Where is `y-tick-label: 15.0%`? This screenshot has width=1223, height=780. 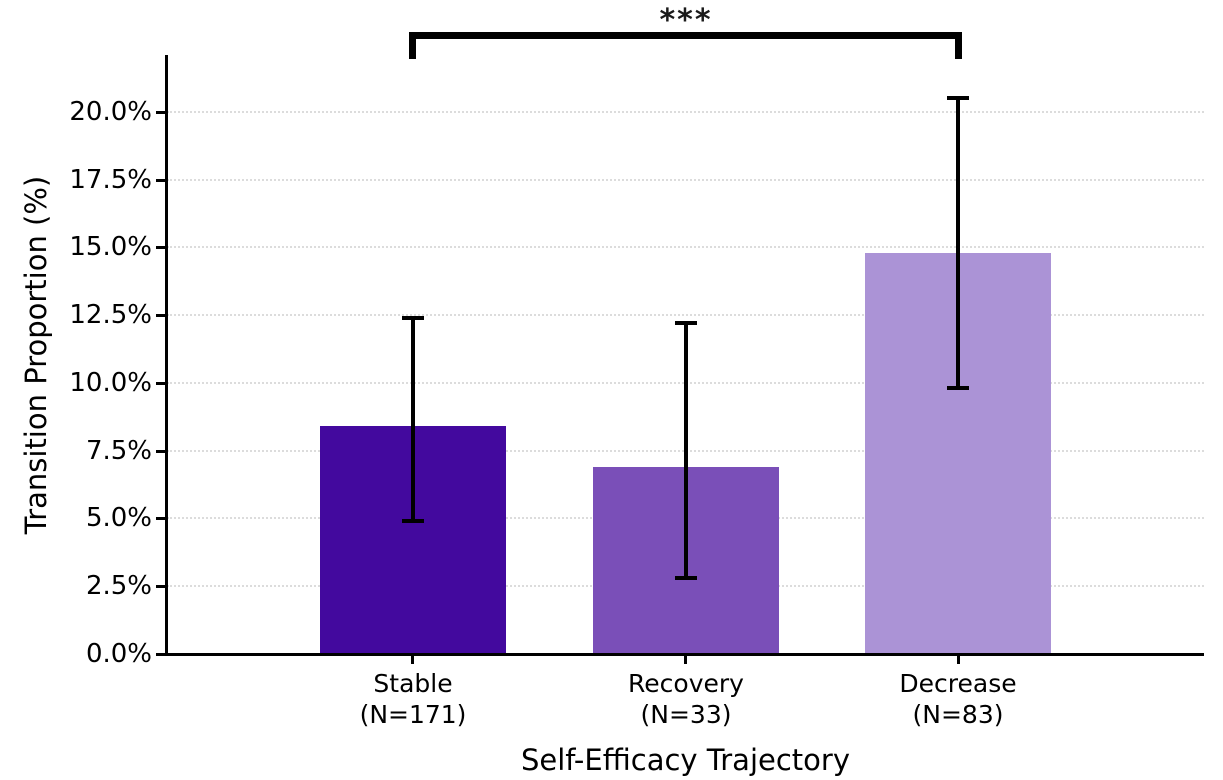
y-tick-label: 15.0% is located at coordinates (110, 247).